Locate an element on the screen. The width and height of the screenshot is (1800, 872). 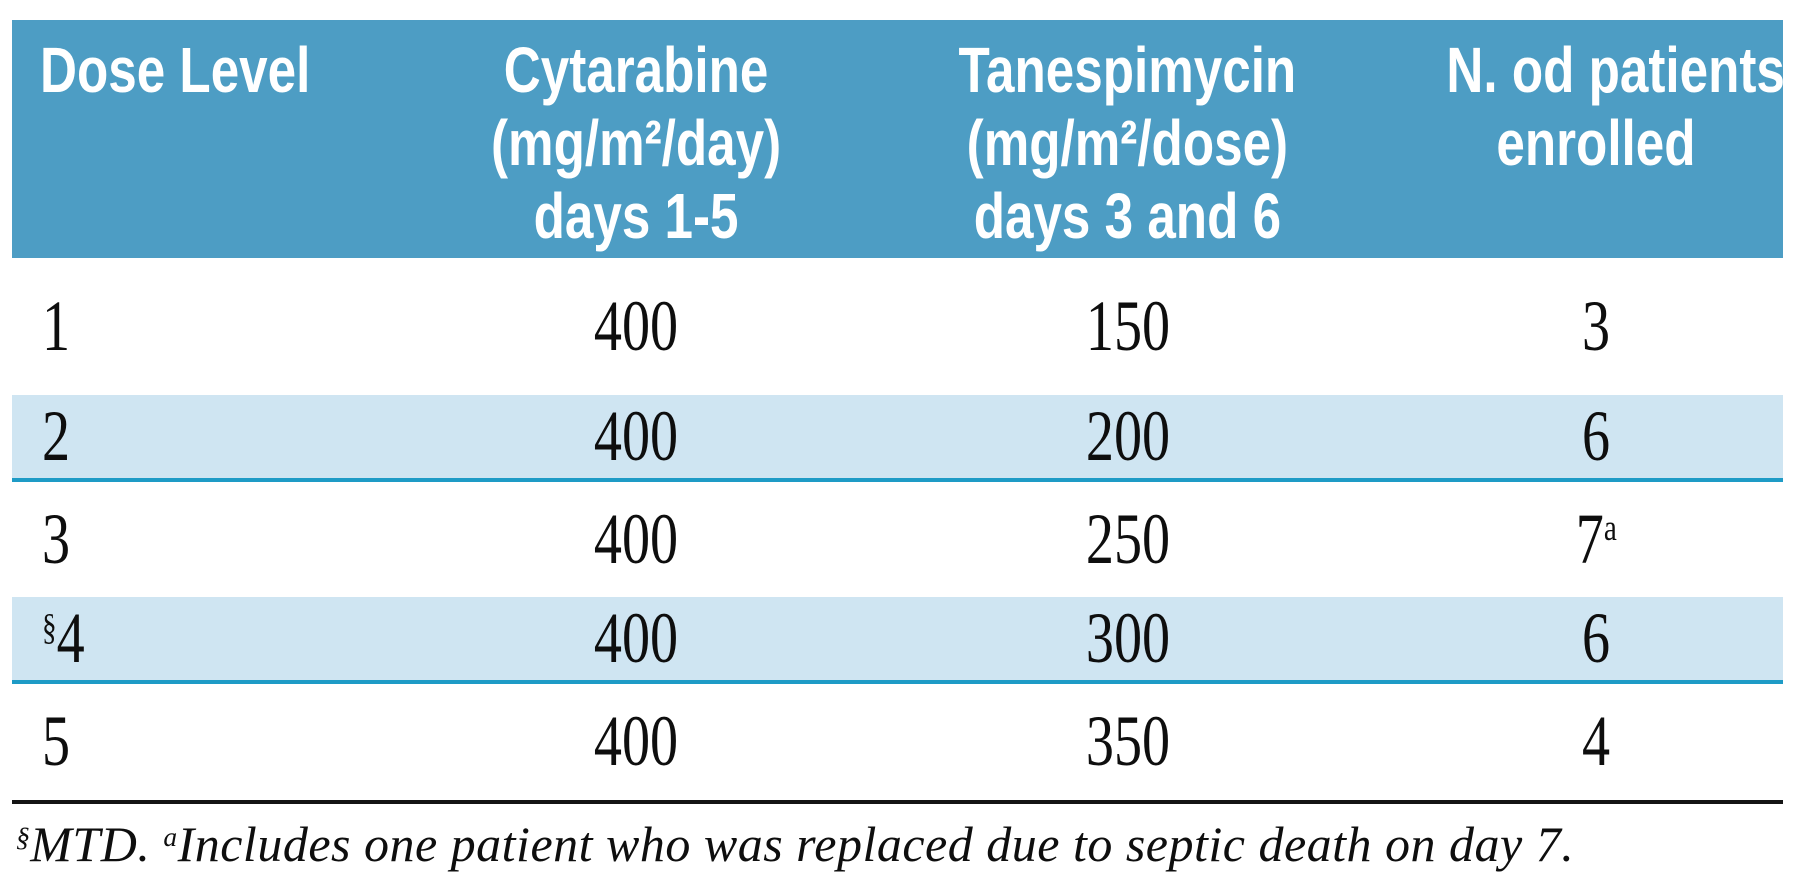
cell-tanespimycin: 350 is located at coordinates (1127, 740).